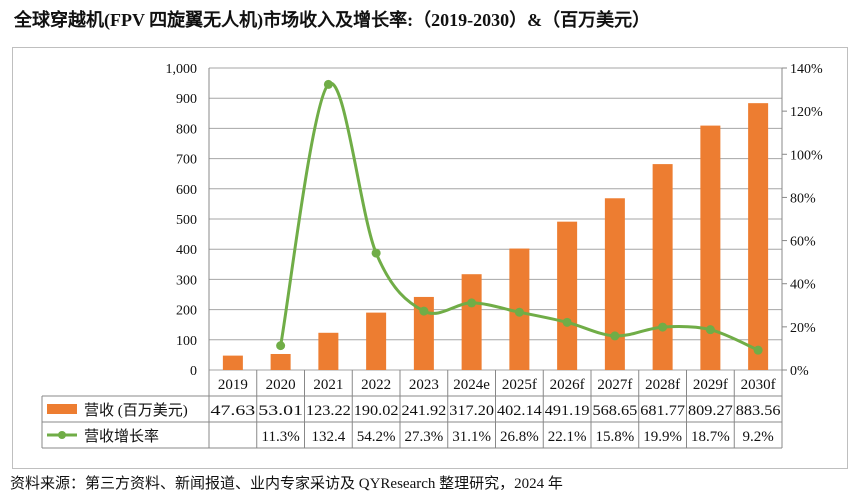  What do you see at coordinates (329, 437) in the screenshot?
I see `growth-data-label: 132.4` at bounding box center [329, 437].